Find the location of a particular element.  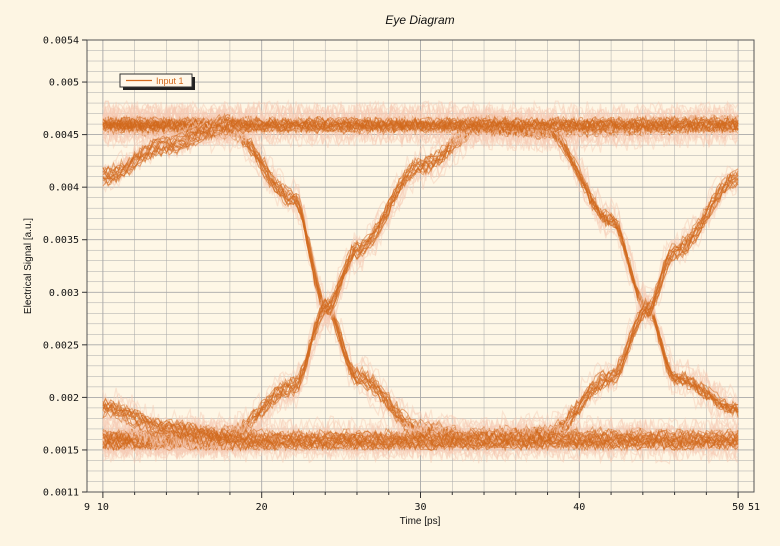

x-tick-label: 50 is located at coordinates (738, 507).